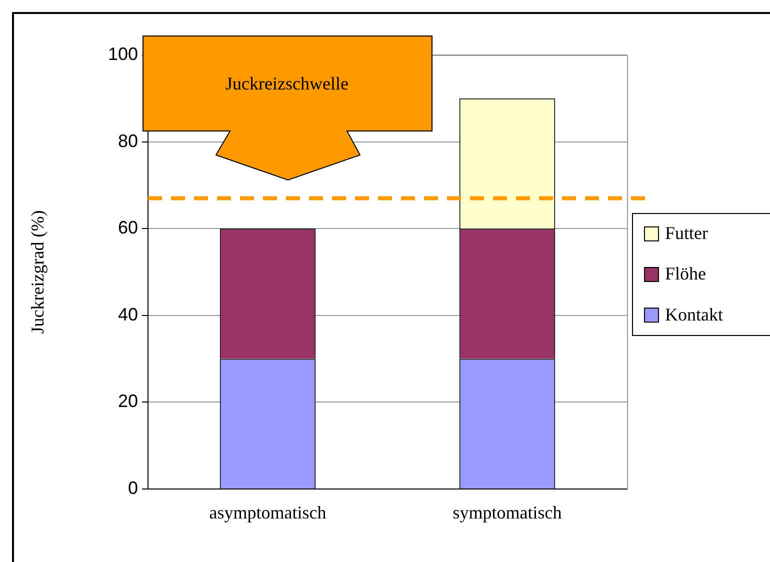 Image resolution: width=770 pixels, height=562 pixels. What do you see at coordinates (287, 84) in the screenshot?
I see `annotation: Juckreizschwelle` at bounding box center [287, 84].